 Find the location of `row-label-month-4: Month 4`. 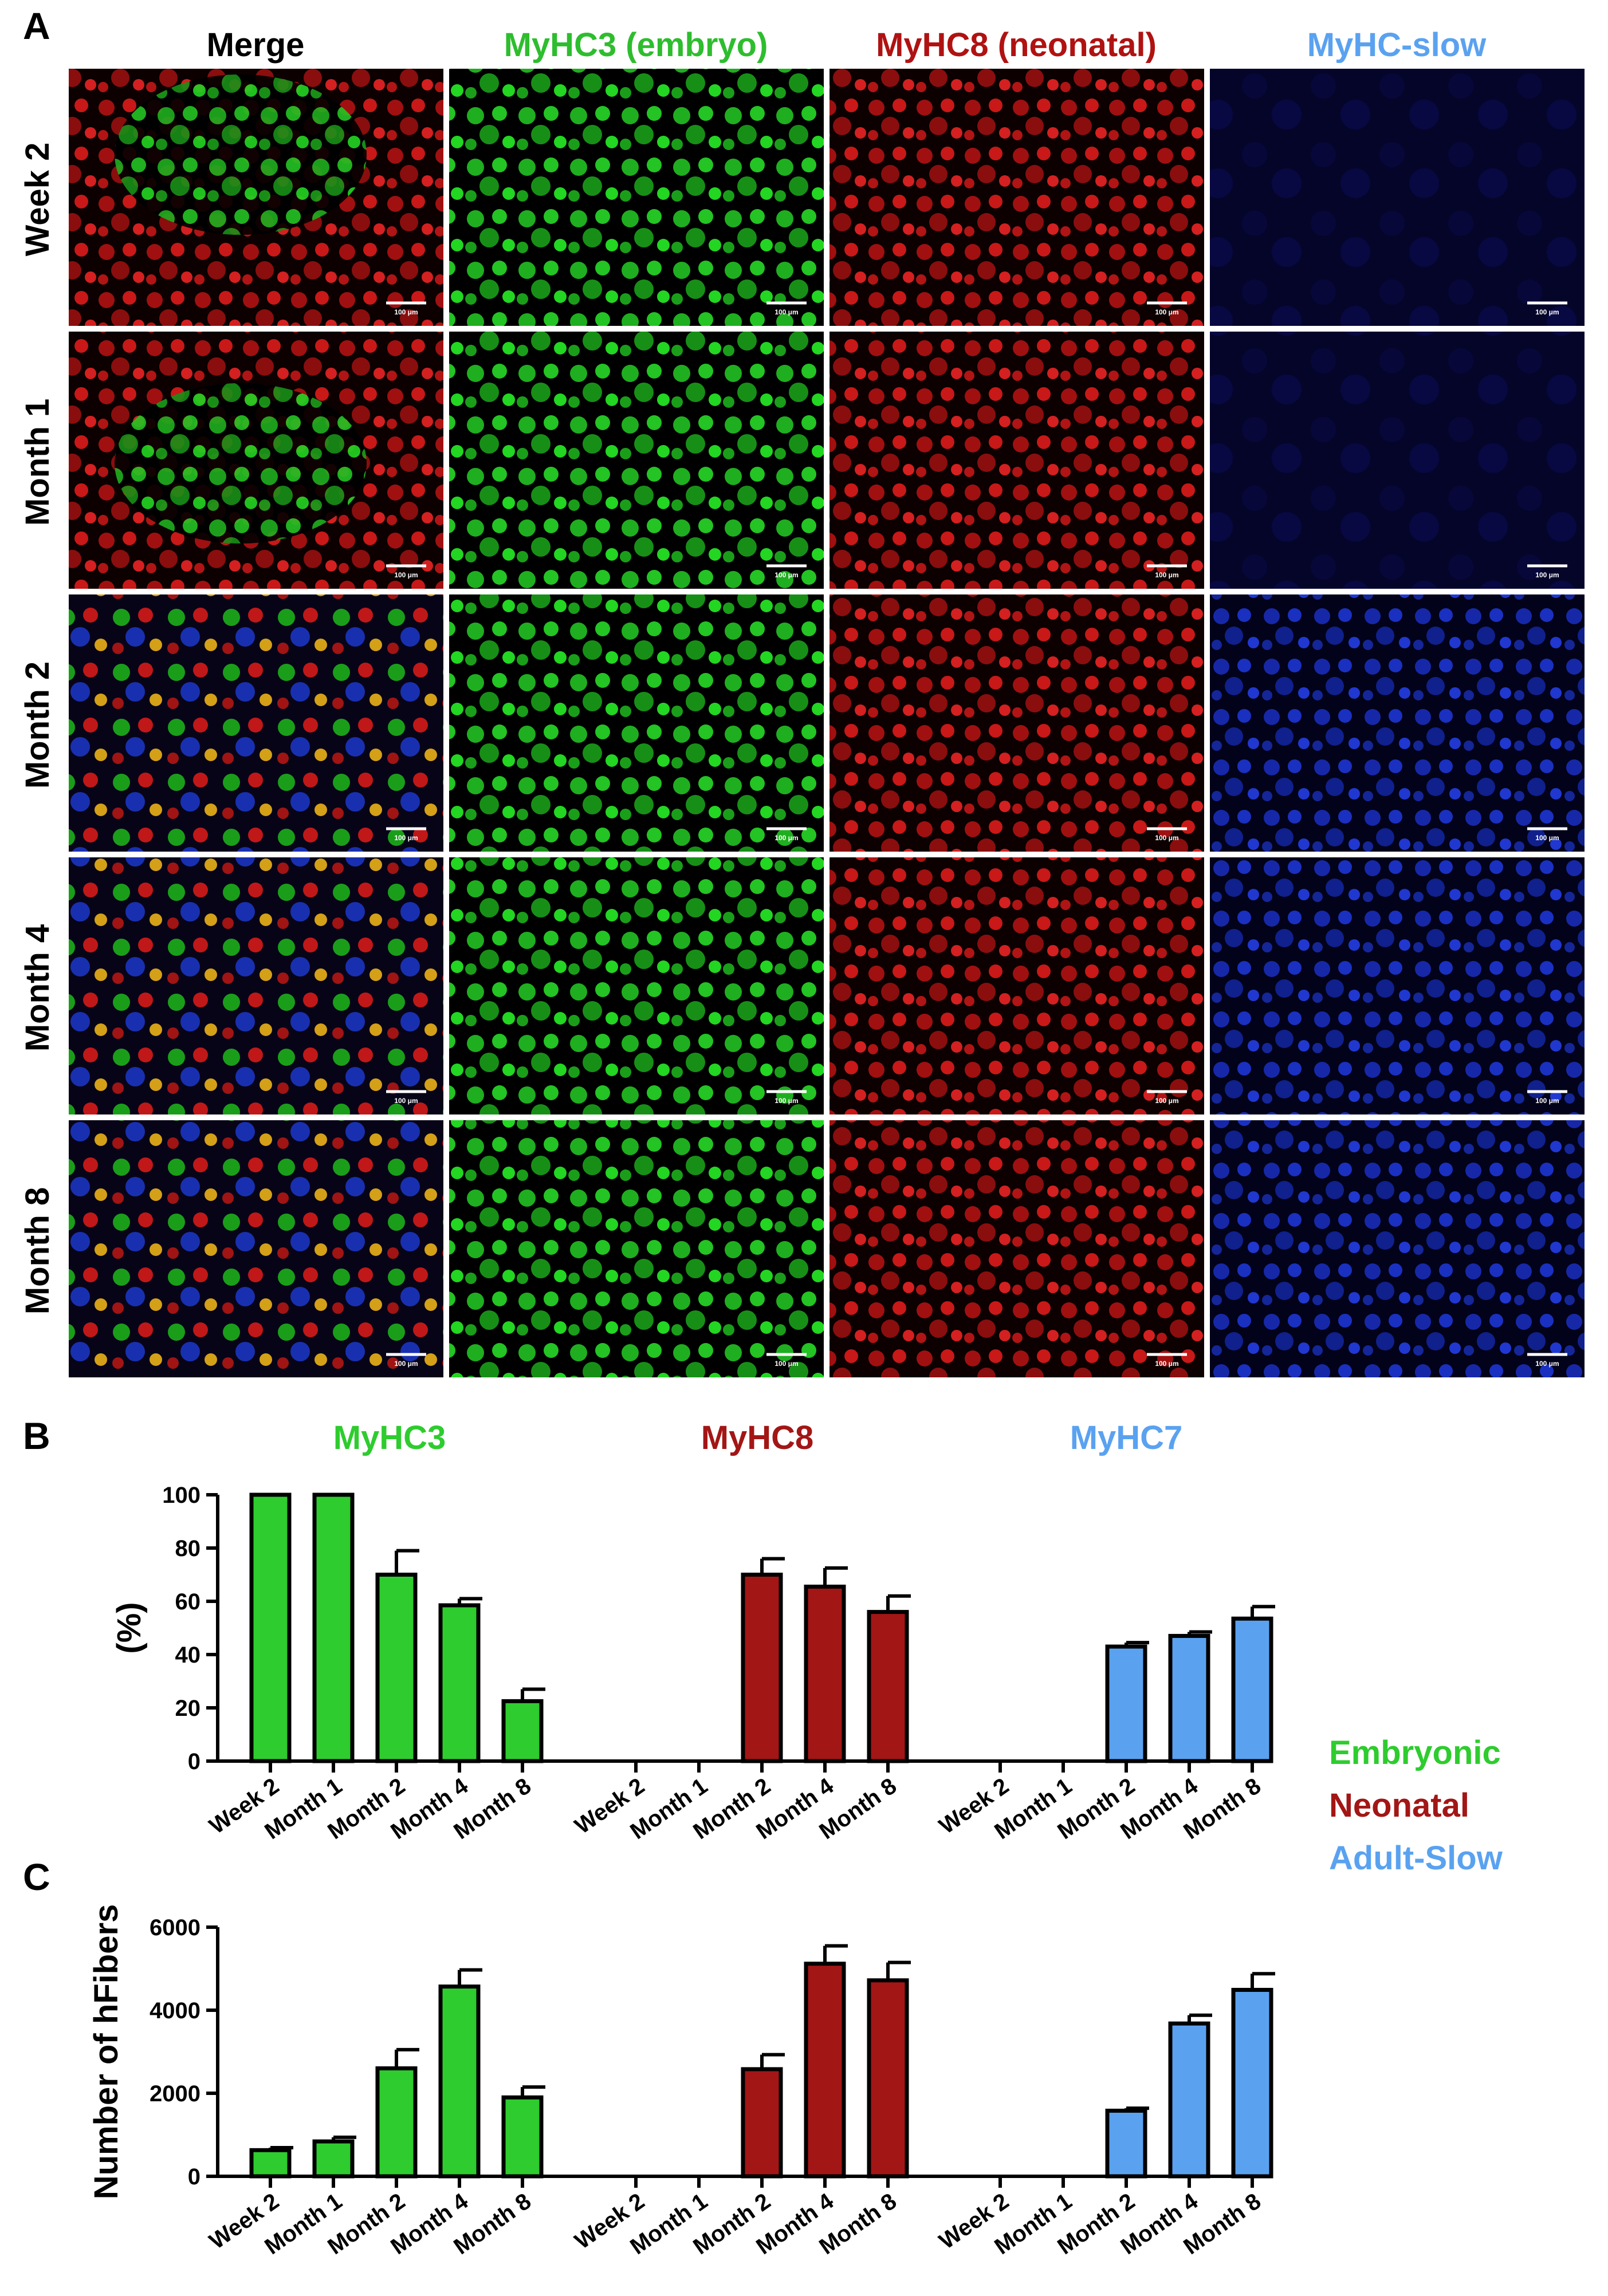

row-label-month-4: Month 4 is located at coordinates (37, 987).